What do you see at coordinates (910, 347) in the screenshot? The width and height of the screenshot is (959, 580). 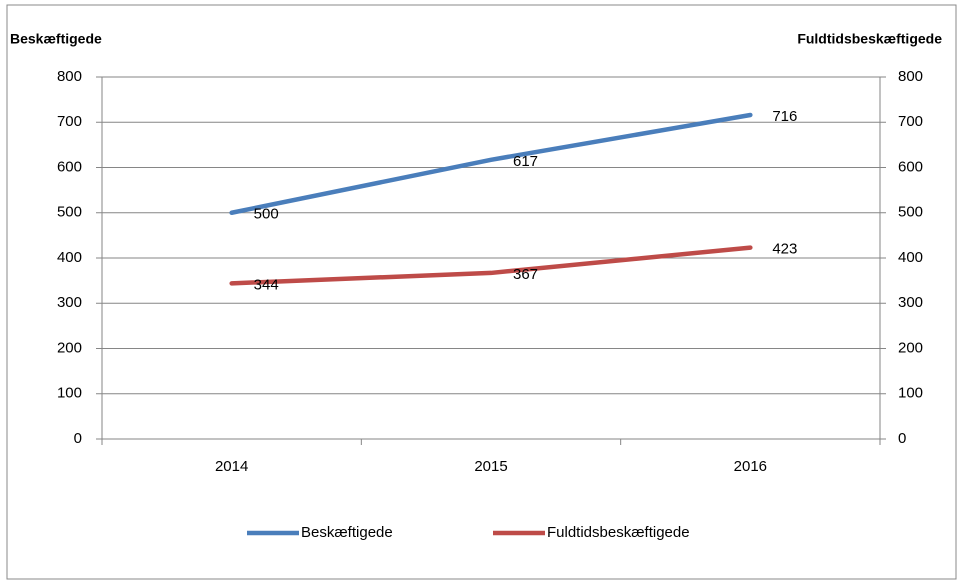 I see `y2-tick-label: 200` at bounding box center [910, 347].